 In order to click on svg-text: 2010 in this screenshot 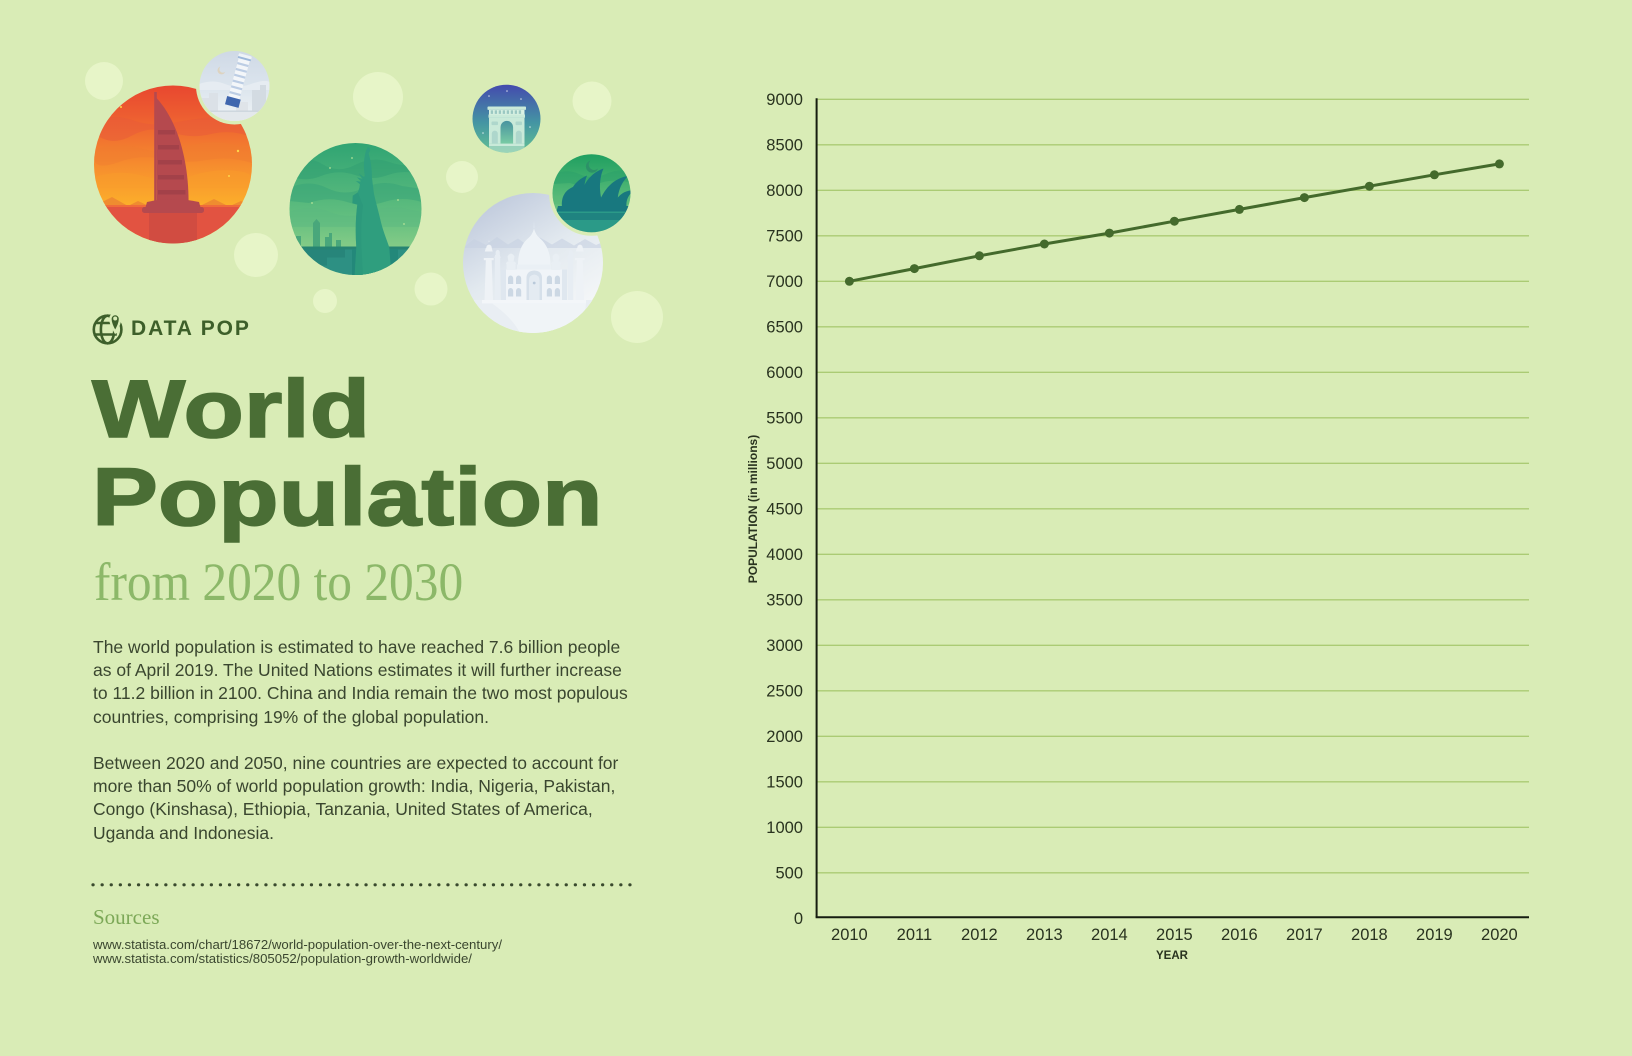, I will do `click(849, 935)`.